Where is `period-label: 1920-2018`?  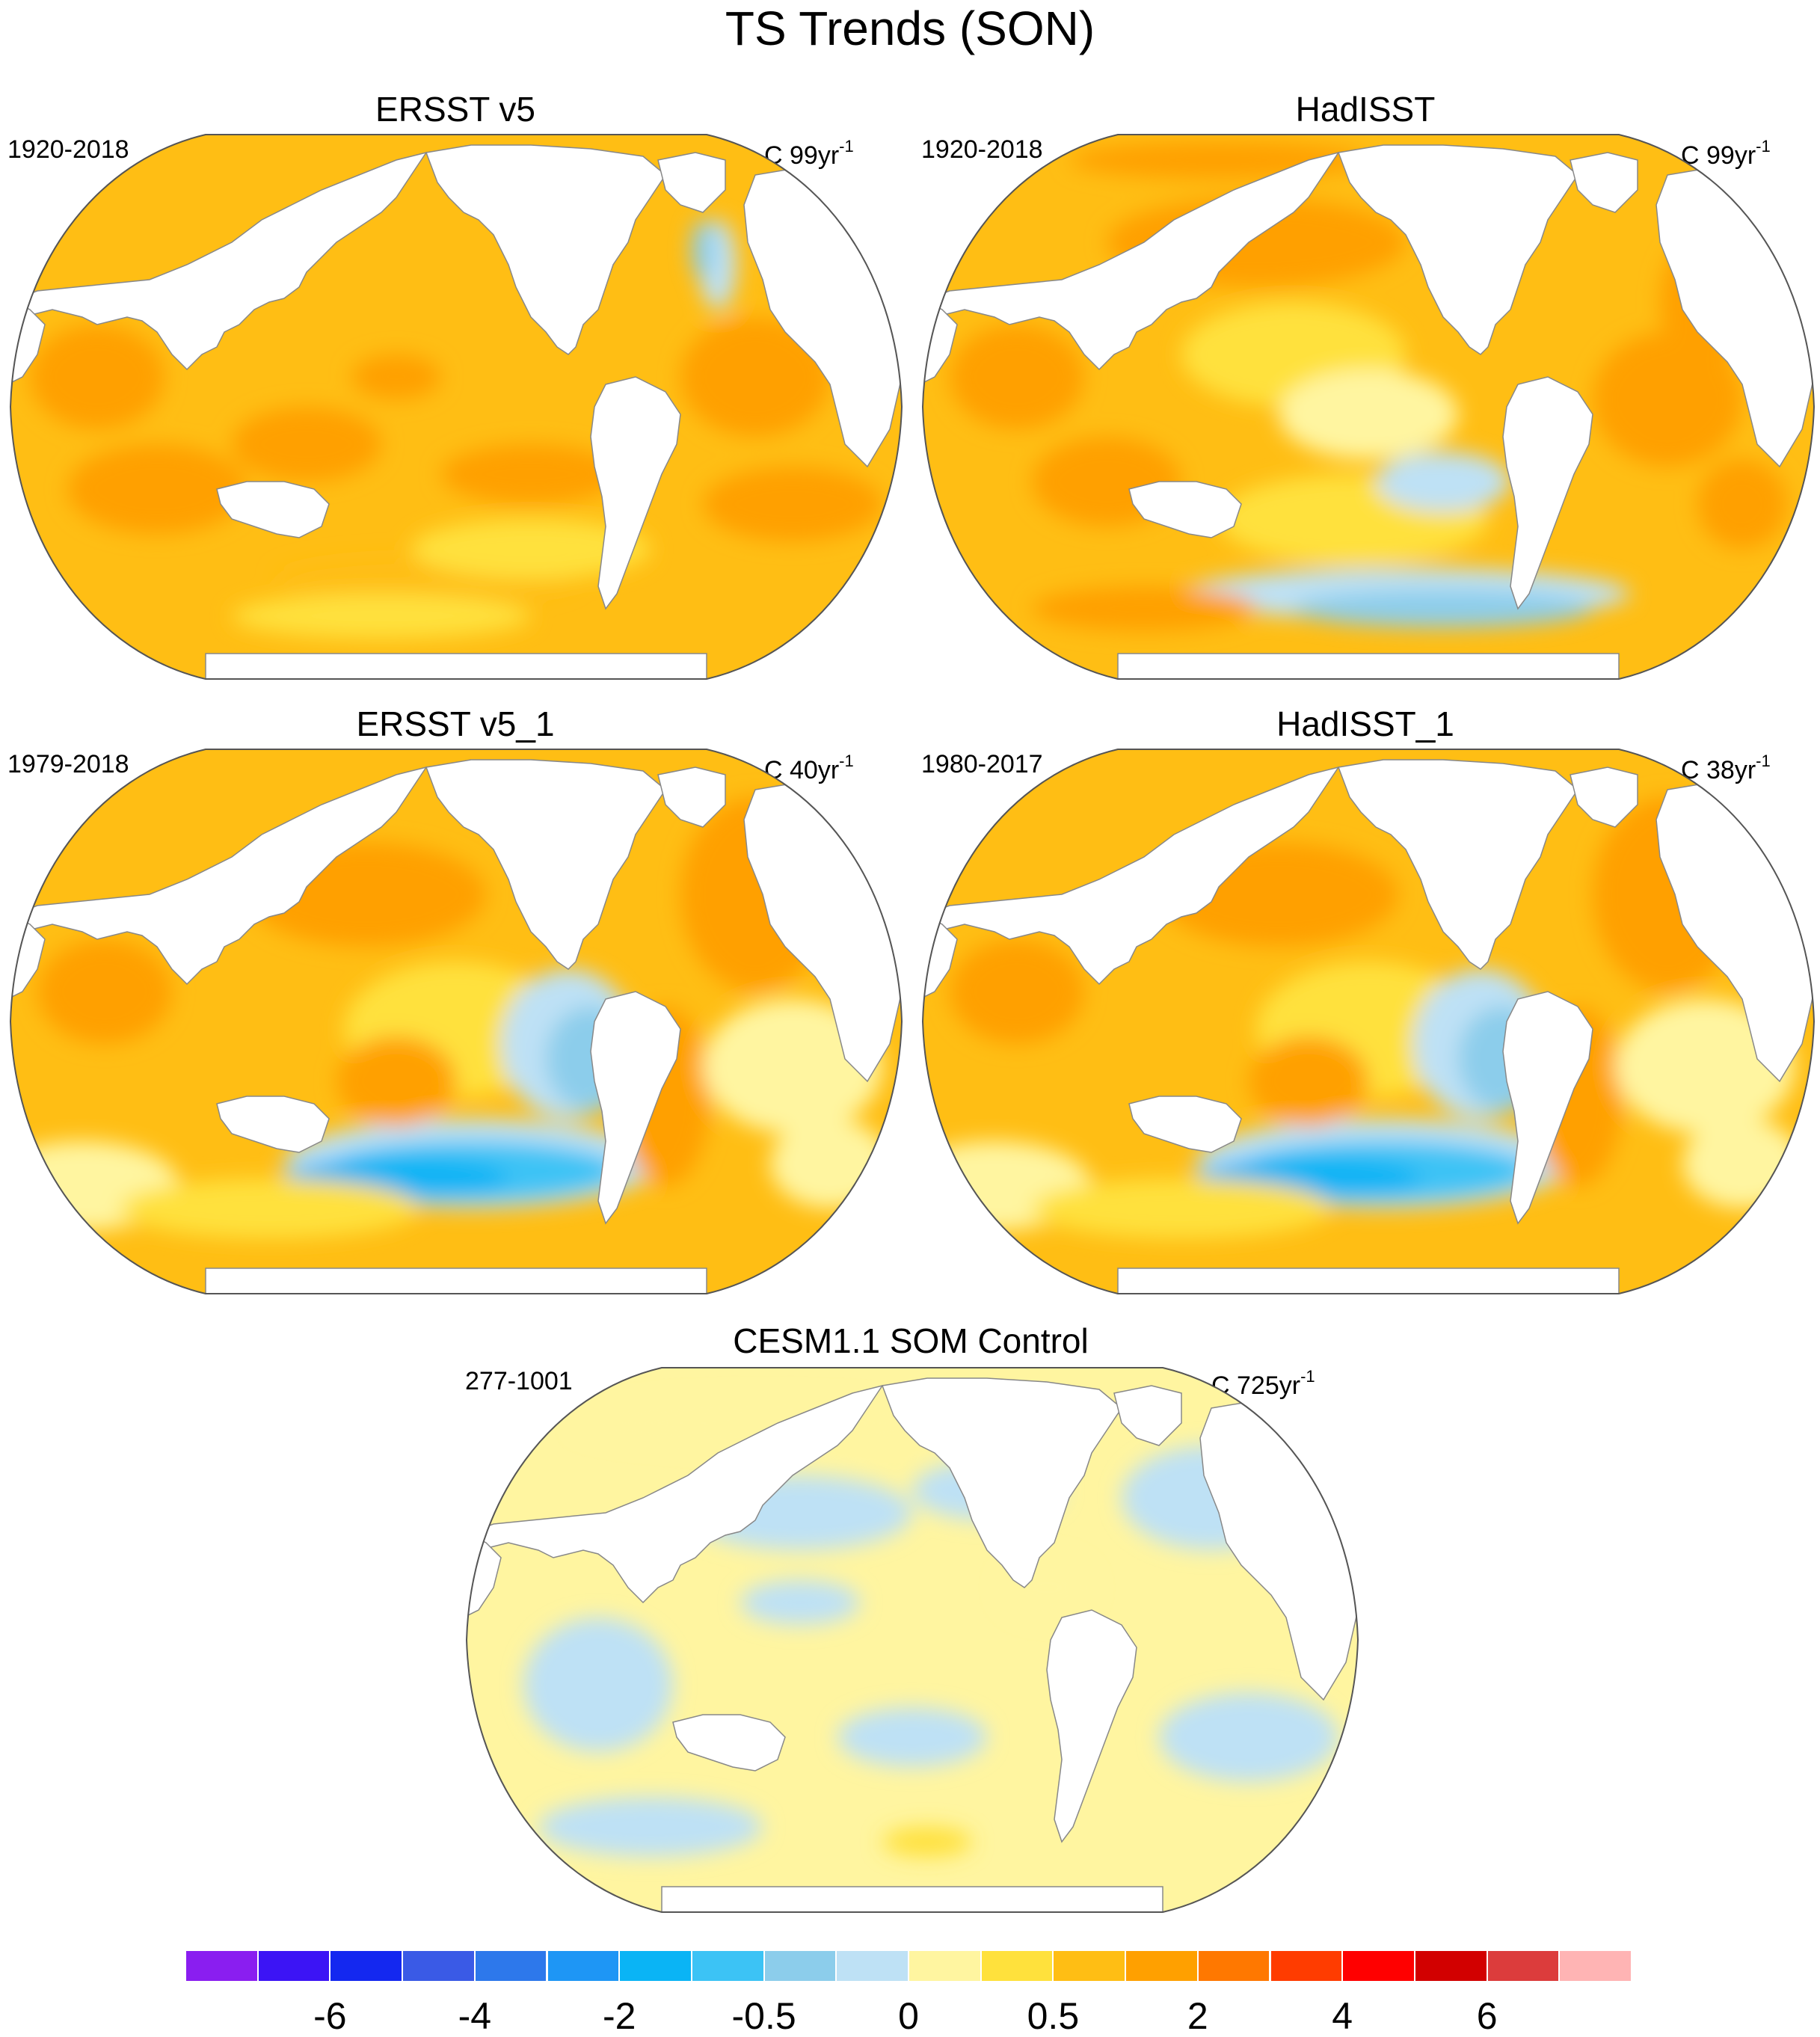 period-label: 1920-2018 is located at coordinates (982, 149).